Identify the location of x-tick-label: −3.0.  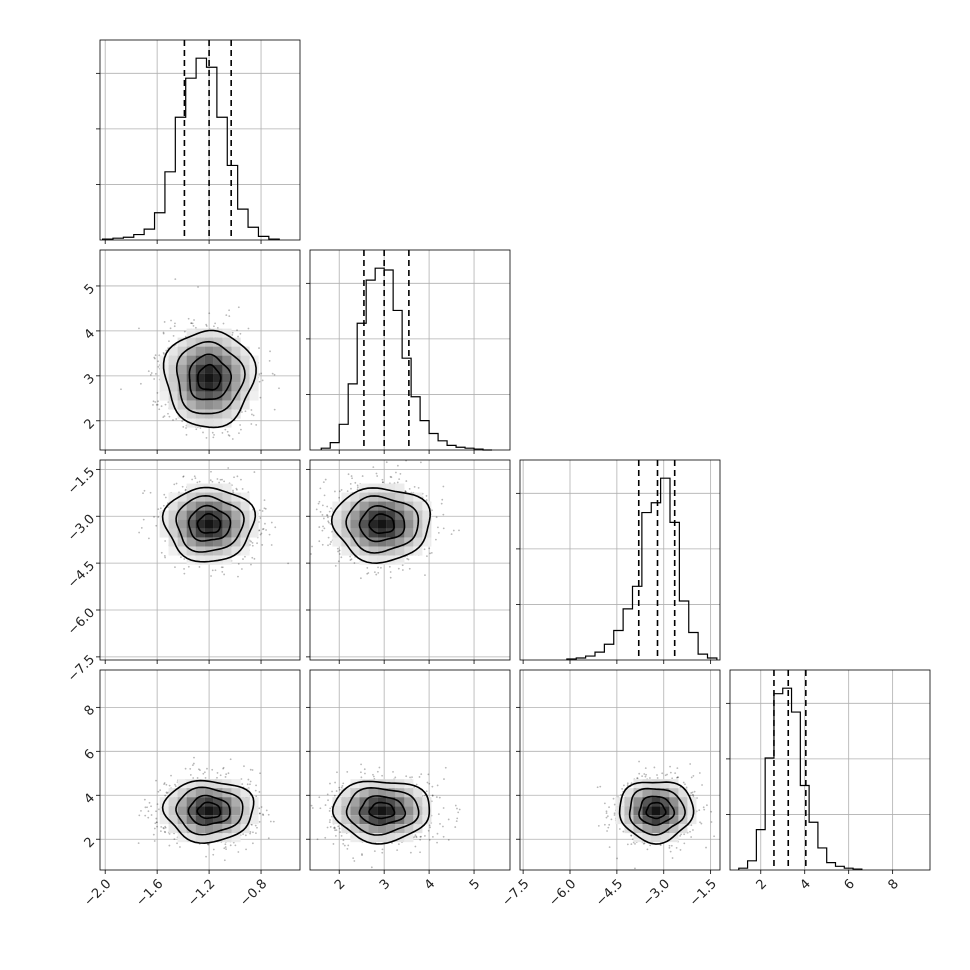
(656, 893).